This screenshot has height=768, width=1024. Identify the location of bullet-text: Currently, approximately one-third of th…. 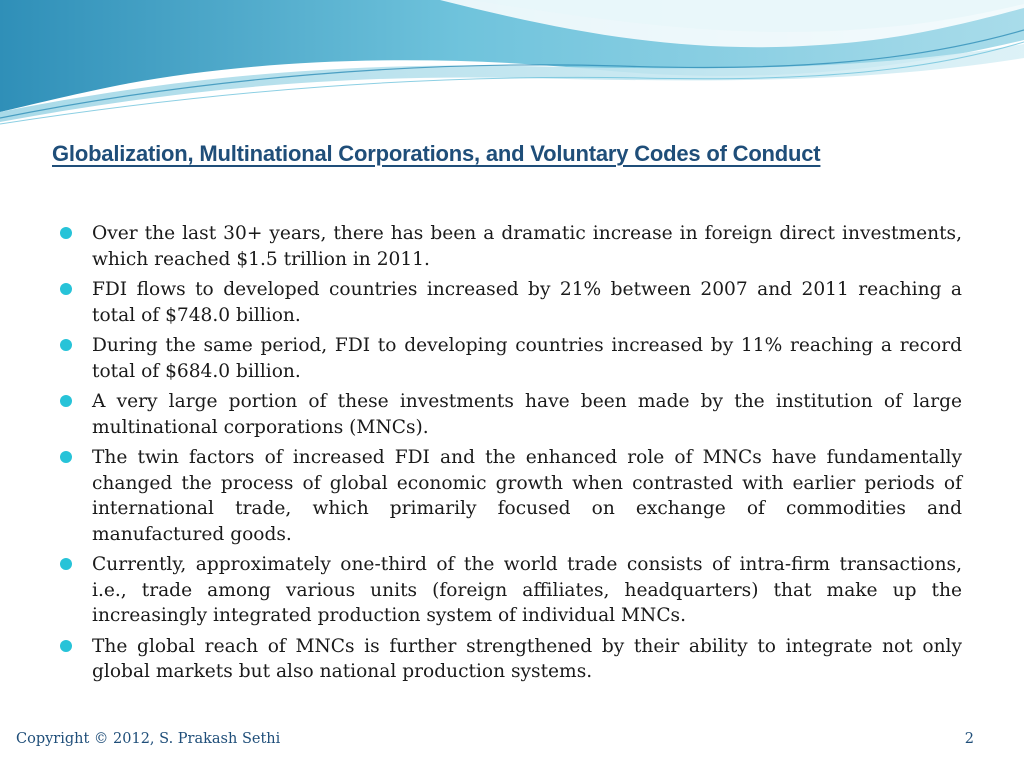
(527, 590).